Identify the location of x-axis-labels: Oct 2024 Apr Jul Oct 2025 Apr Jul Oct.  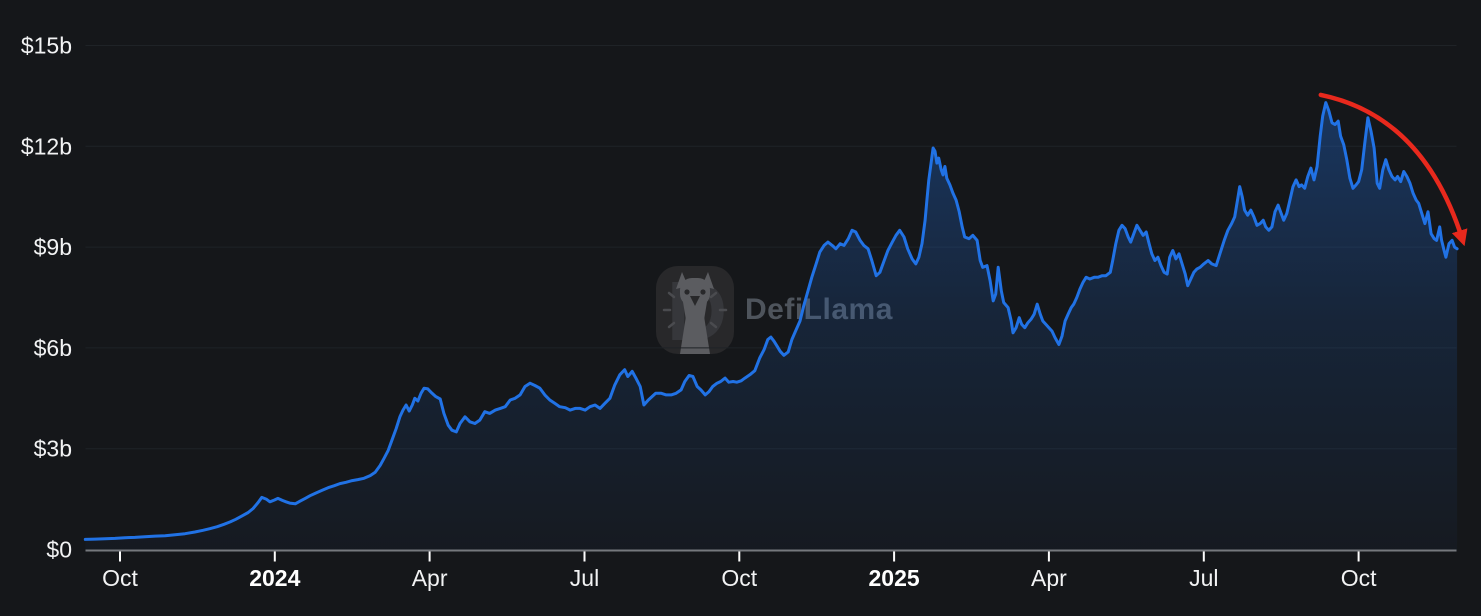
(739, 578).